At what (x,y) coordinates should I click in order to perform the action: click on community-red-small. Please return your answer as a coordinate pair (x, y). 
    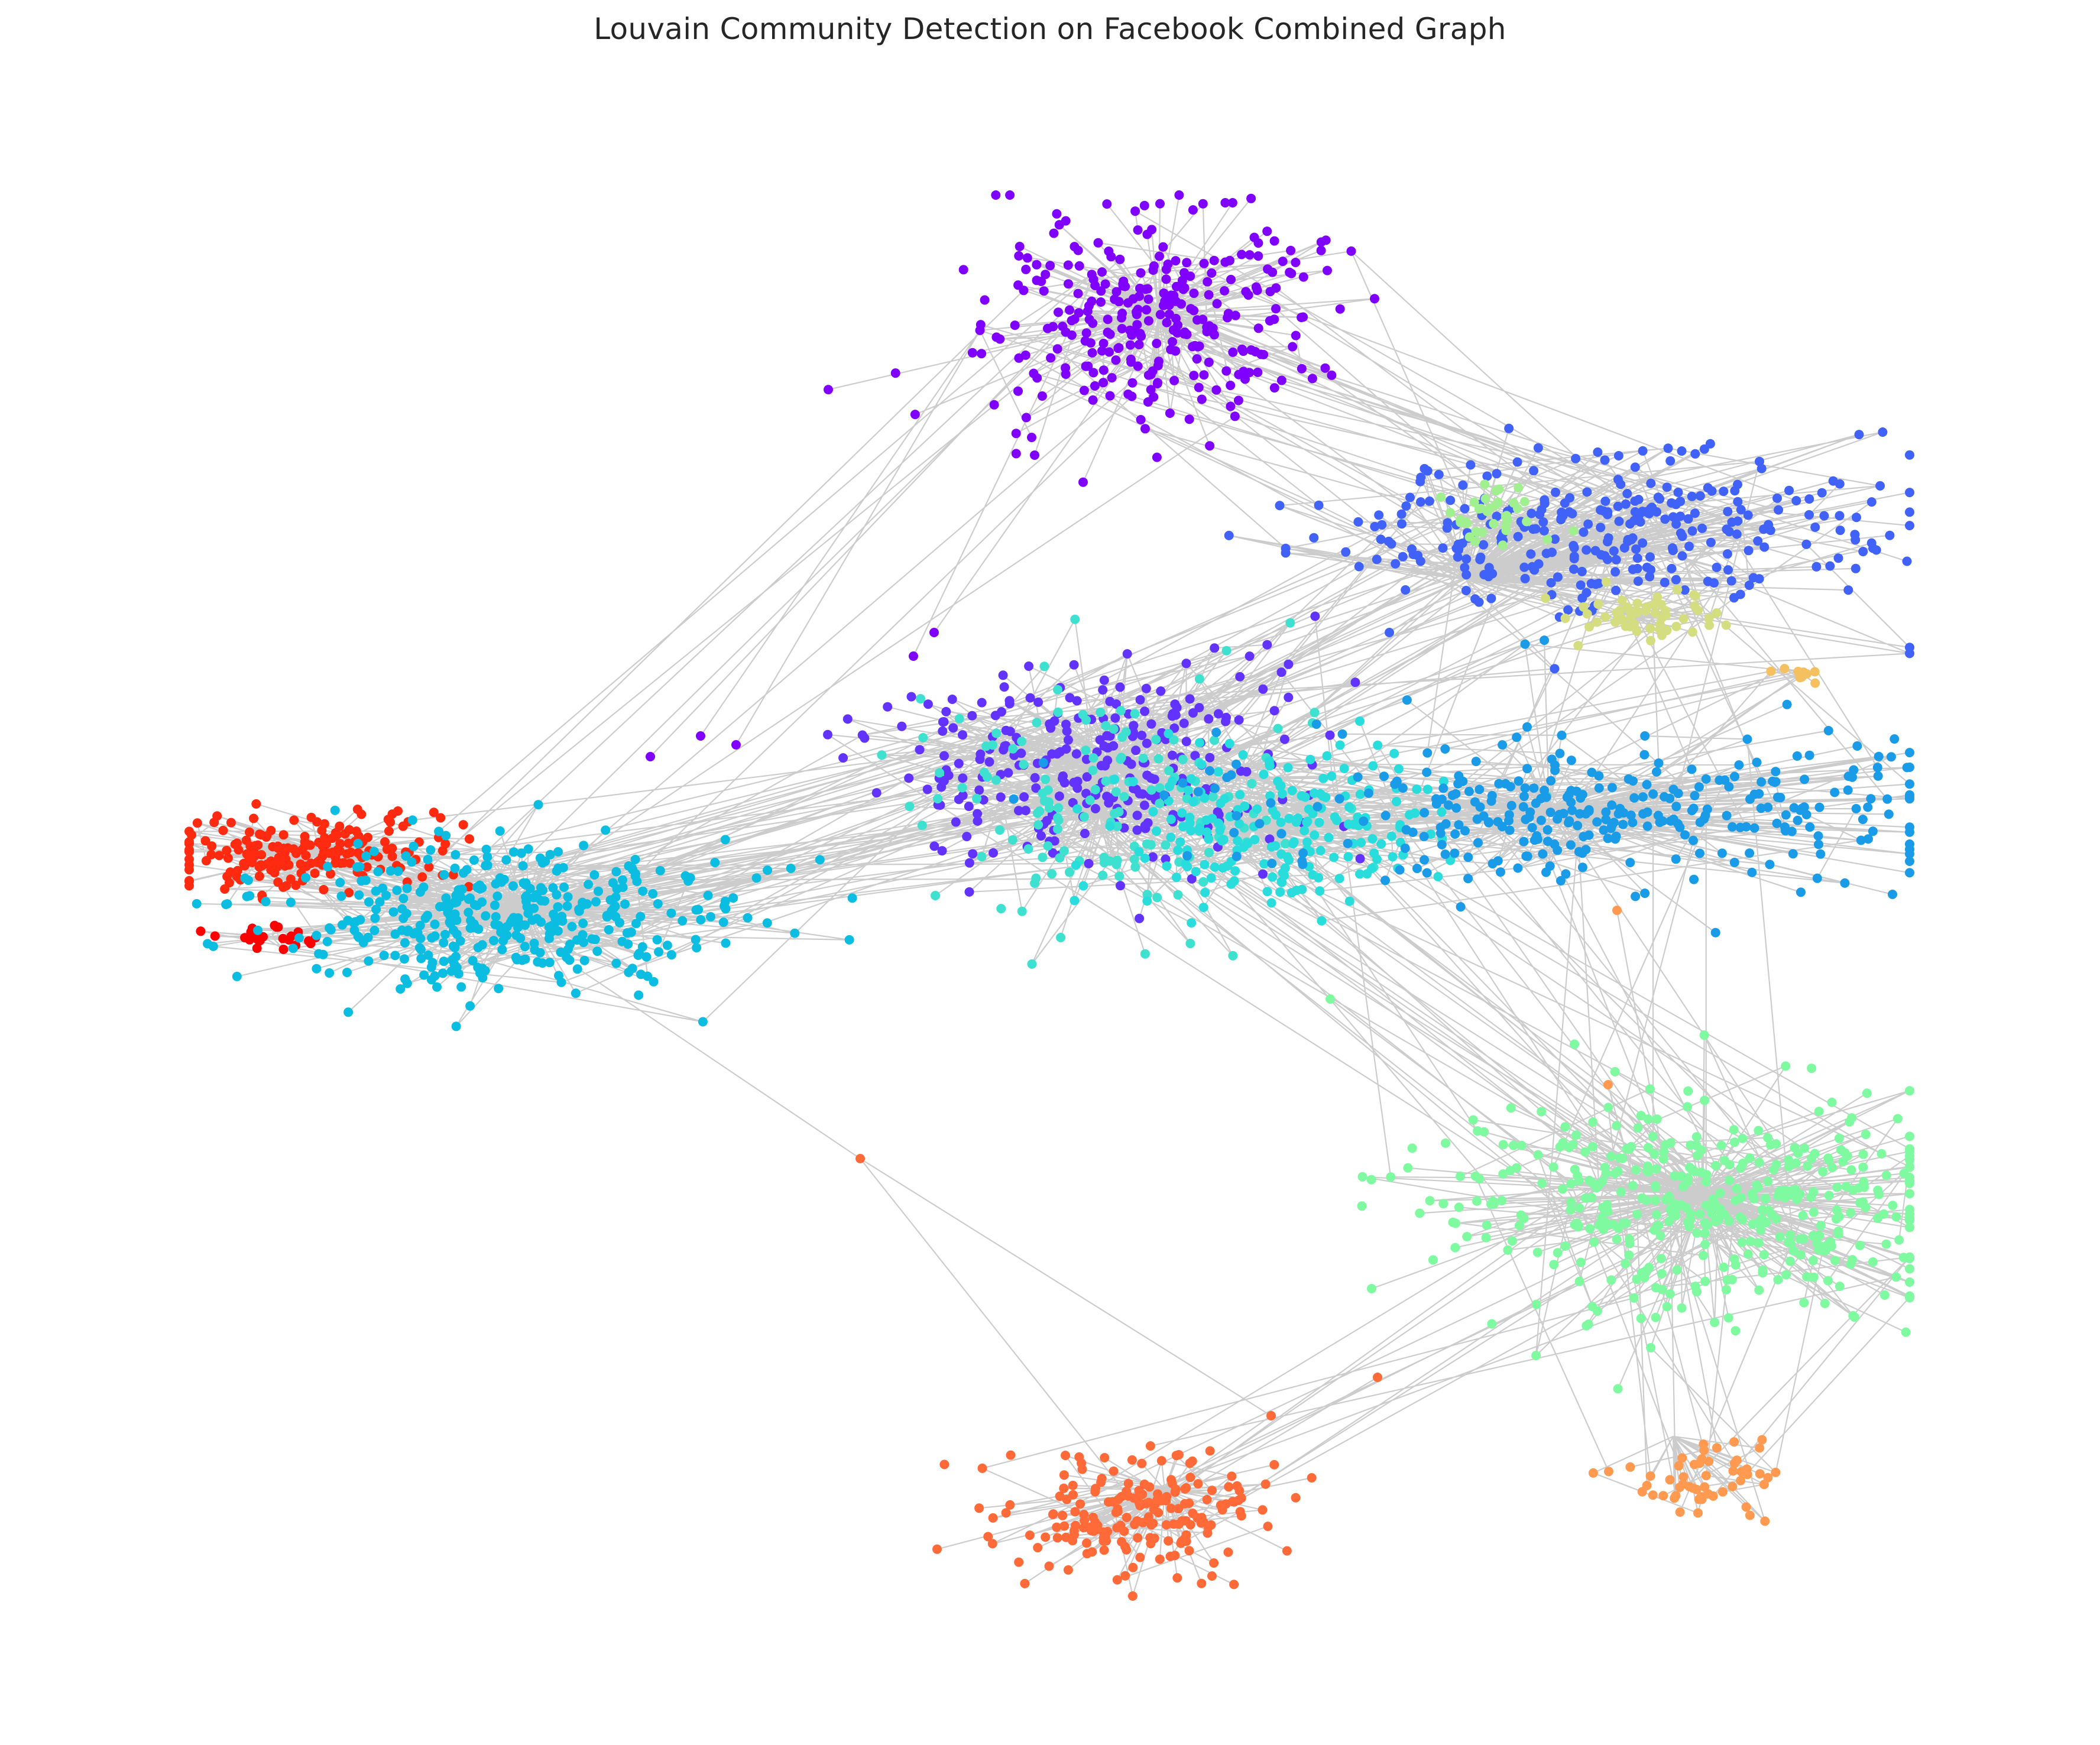
    Looking at the image, I should click on (258, 937).